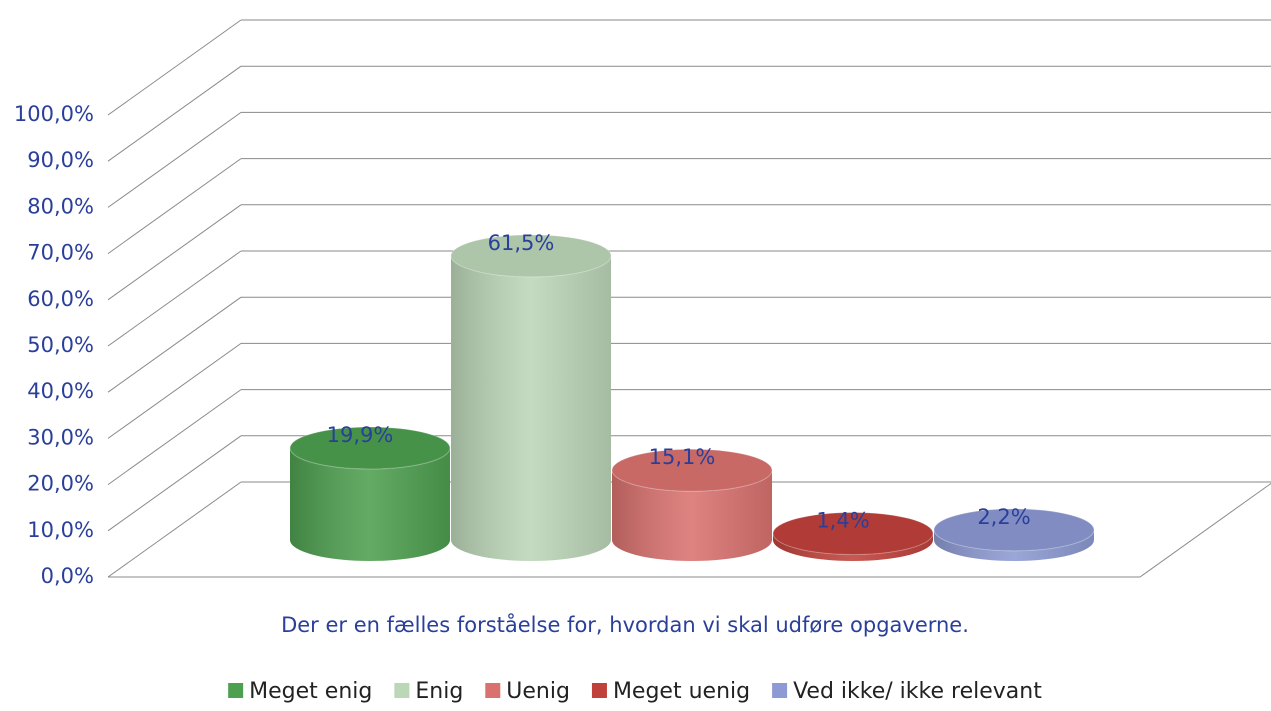 The image size is (1271, 711). Describe the element at coordinates (439, 691) in the screenshot. I see `legend-label: Enig` at that location.